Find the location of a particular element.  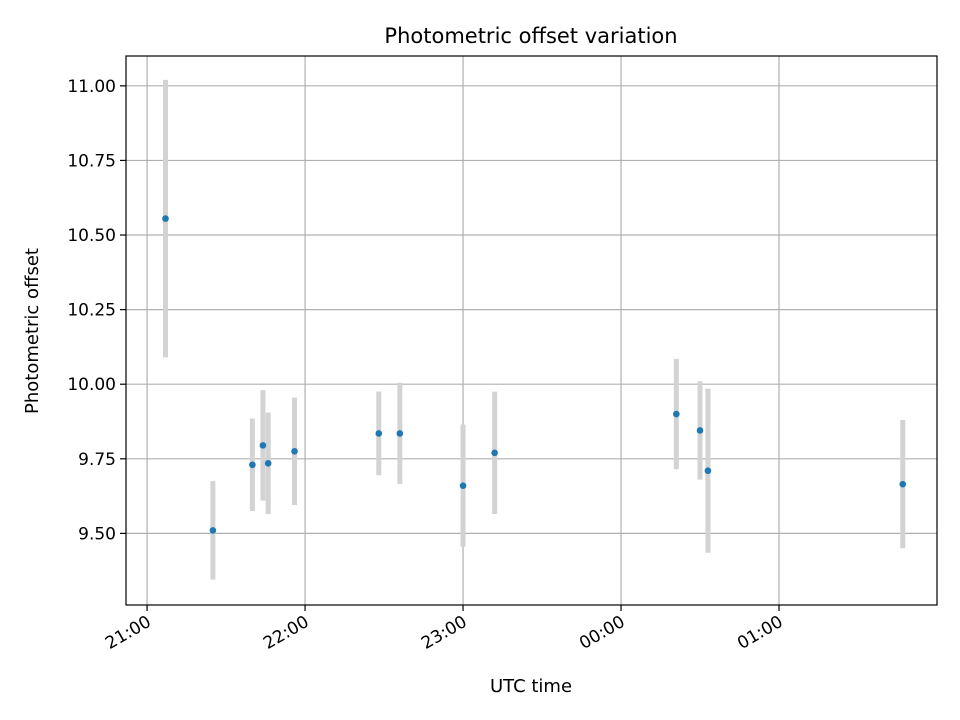

y-tick-label: 10.25 is located at coordinates (91, 311).